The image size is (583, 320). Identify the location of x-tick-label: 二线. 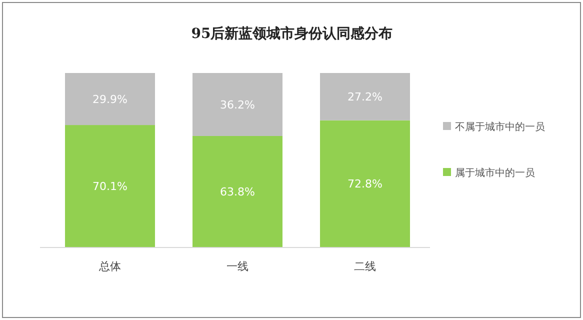
(365, 266).